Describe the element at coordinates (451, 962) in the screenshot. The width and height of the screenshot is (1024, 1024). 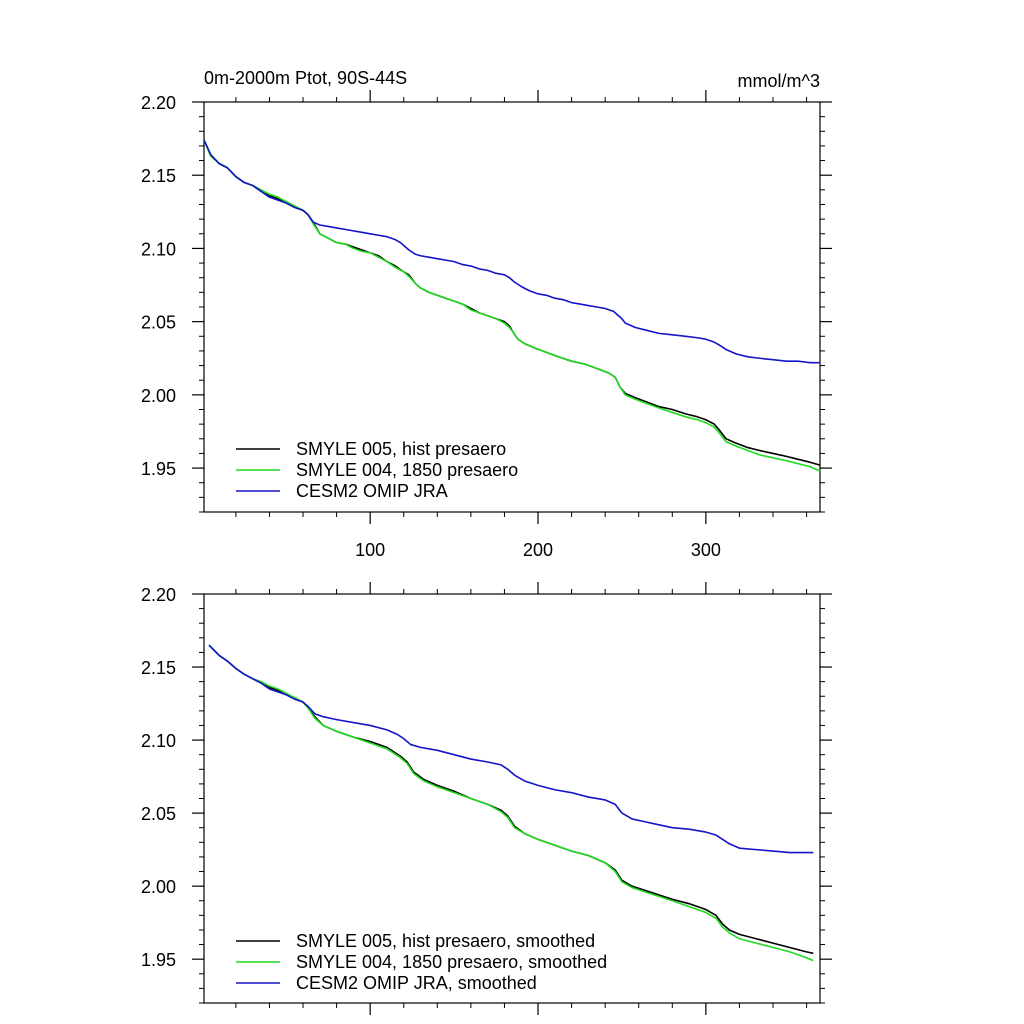
I see `legend-label-smyle-004: SMYLE 004, 1850 presaero, smoothed` at that location.